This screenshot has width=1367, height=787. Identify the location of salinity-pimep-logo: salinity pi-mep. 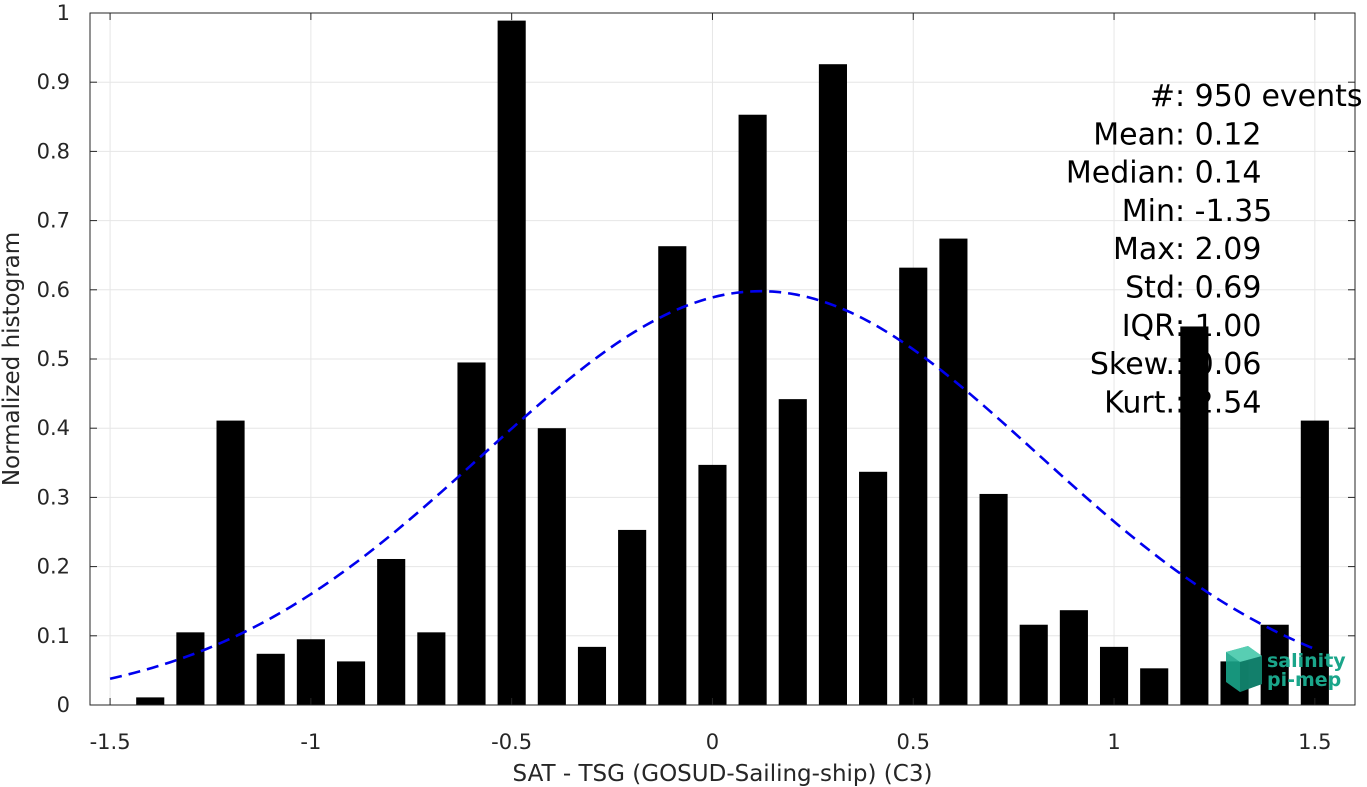
(1286, 669).